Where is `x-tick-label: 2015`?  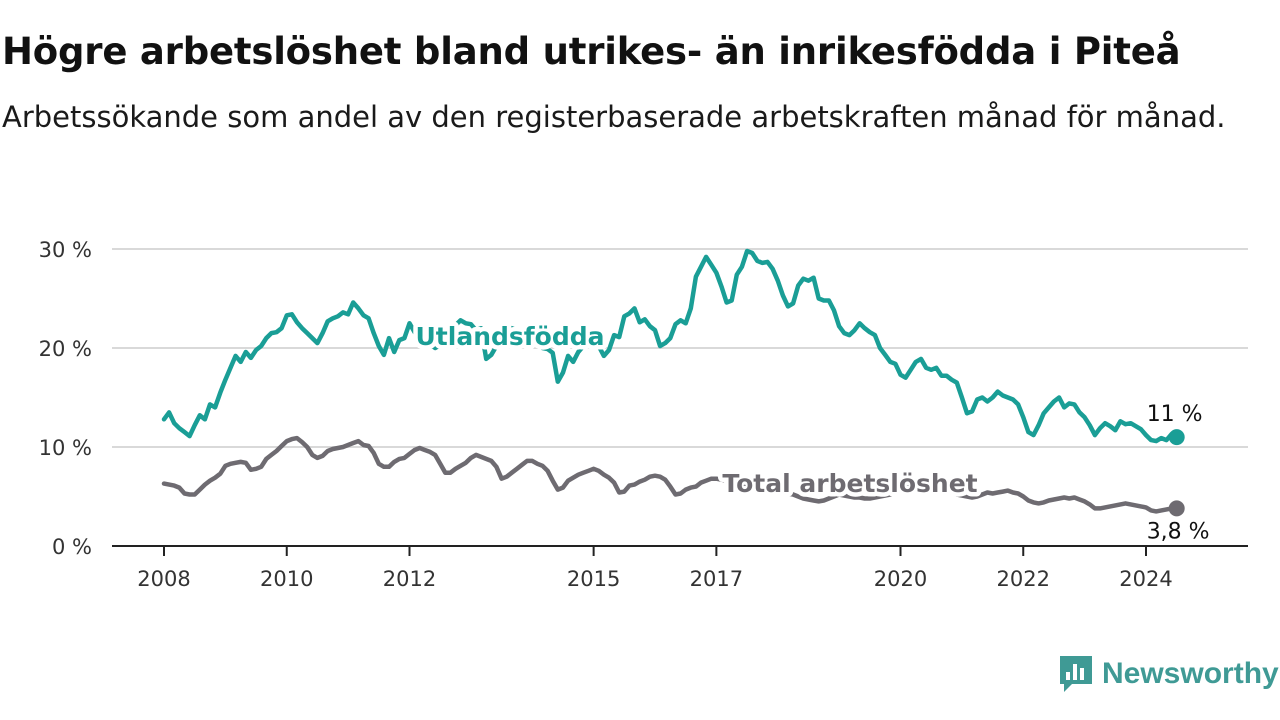 x-tick-label: 2015 is located at coordinates (593, 579).